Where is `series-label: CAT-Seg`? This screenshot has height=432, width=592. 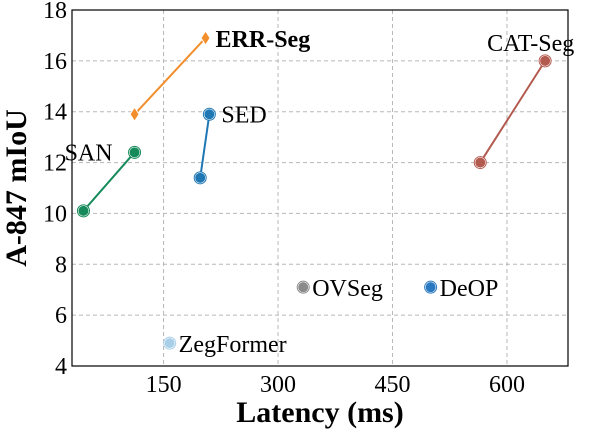 series-label: CAT-Seg is located at coordinates (530, 44).